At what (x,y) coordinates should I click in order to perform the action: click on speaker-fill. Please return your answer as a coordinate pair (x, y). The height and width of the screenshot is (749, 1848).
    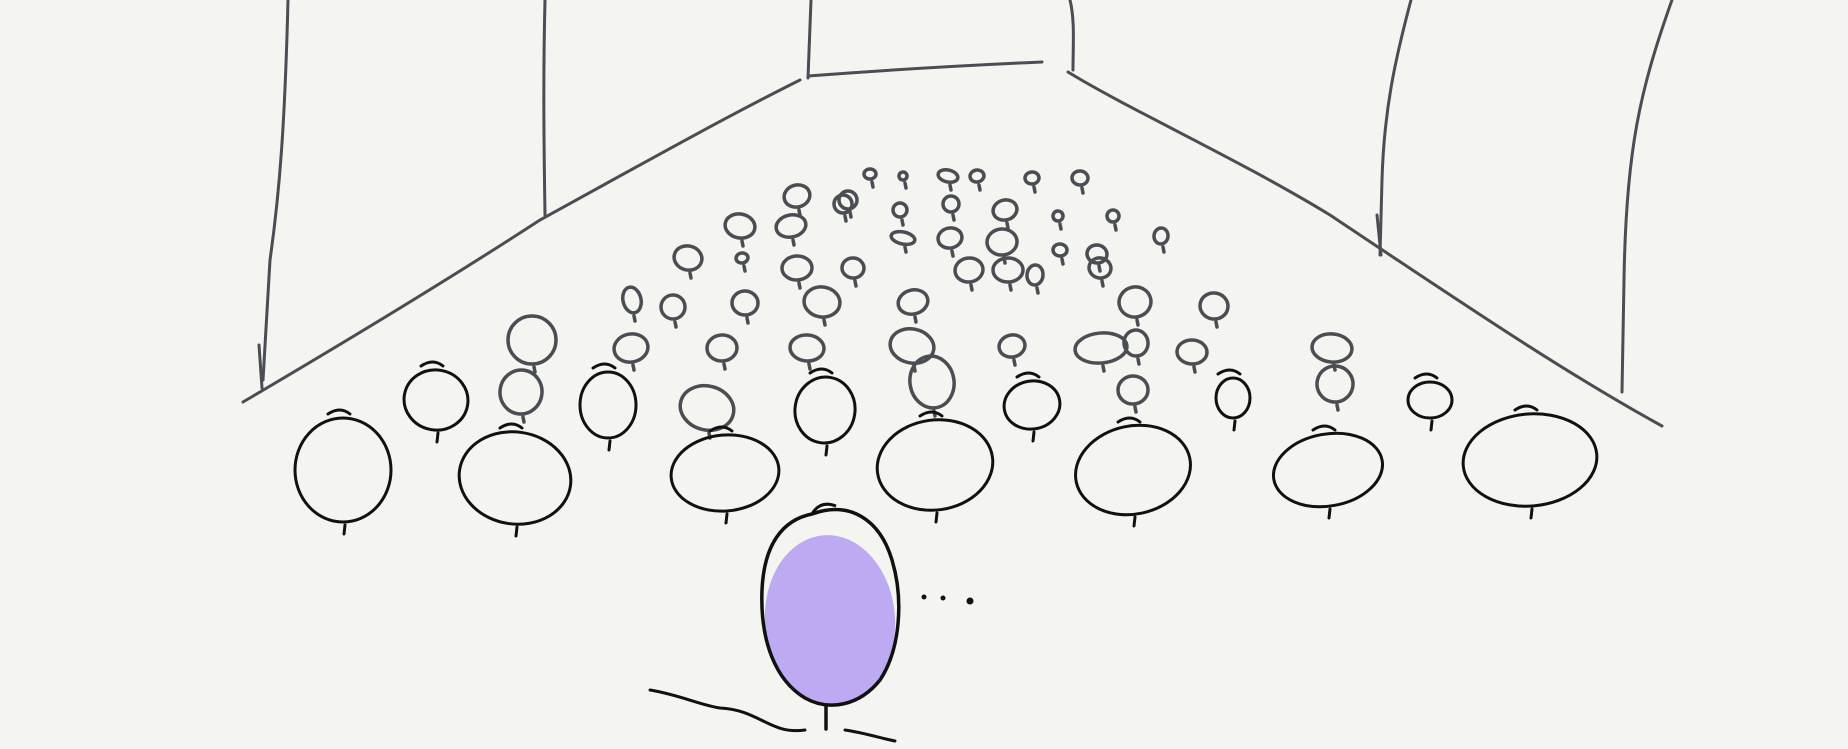
    Looking at the image, I should click on (830, 620).